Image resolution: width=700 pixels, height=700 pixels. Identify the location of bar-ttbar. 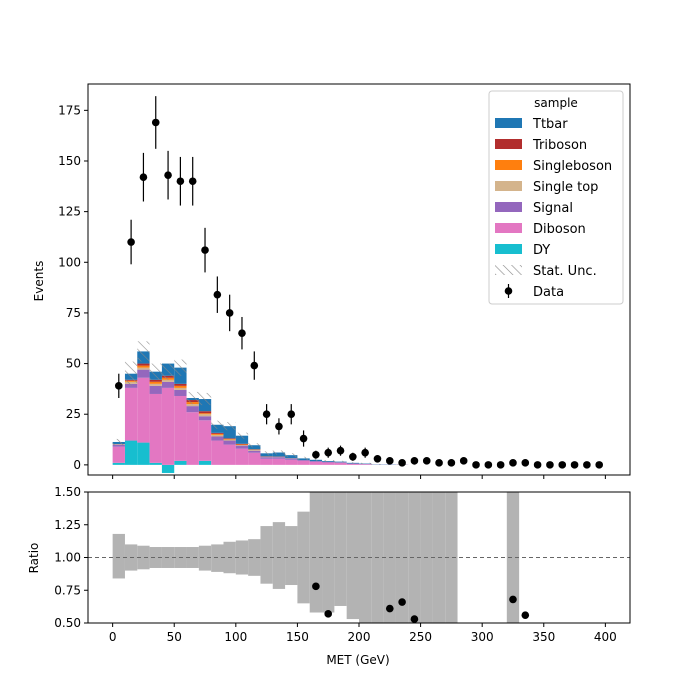
(242, 439).